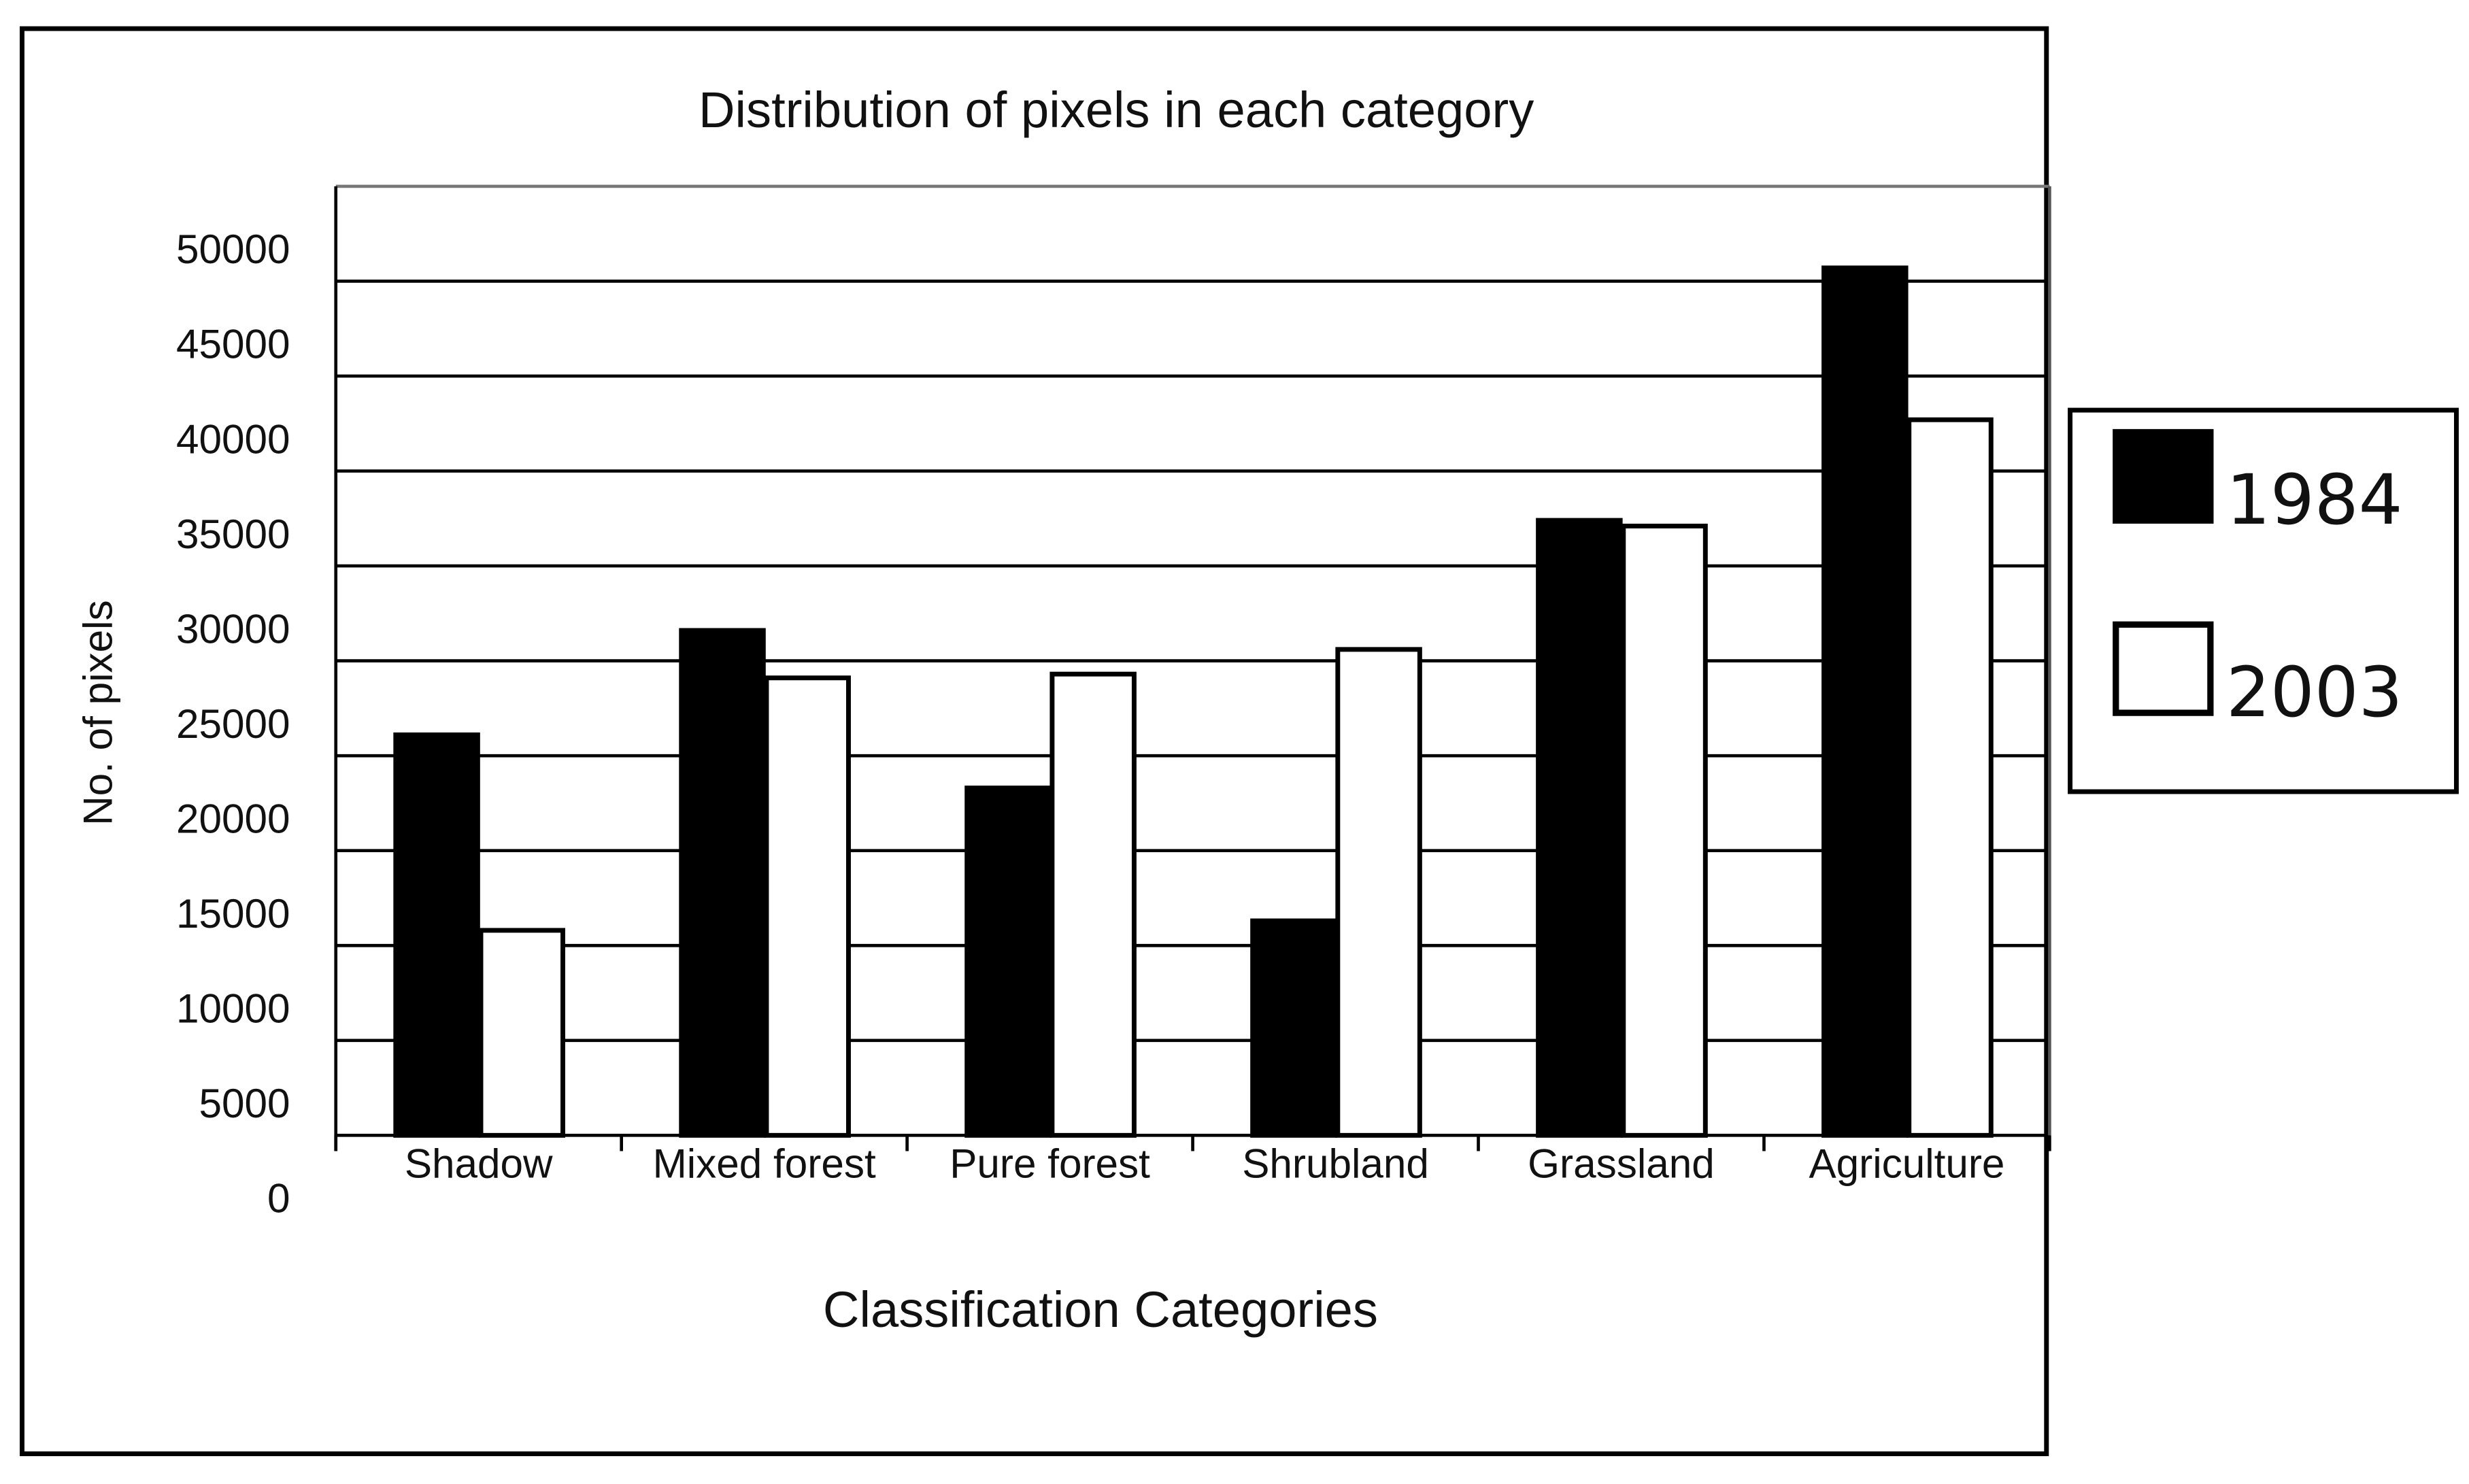 The width and height of the screenshot is (2469, 1484). Describe the element at coordinates (233, 1009) in the screenshot. I see `y-tick-label: 10000` at that location.